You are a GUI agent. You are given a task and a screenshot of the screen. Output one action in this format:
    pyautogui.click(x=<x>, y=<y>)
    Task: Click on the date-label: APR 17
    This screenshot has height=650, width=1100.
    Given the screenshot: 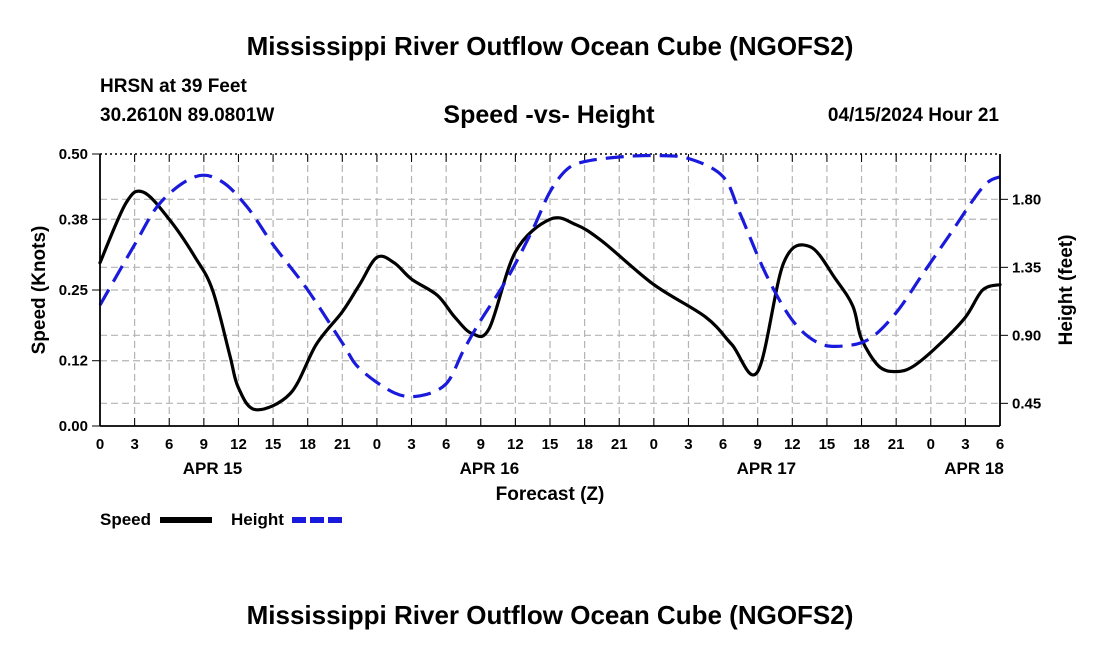 What is the action you would take?
    pyautogui.click(x=767, y=468)
    